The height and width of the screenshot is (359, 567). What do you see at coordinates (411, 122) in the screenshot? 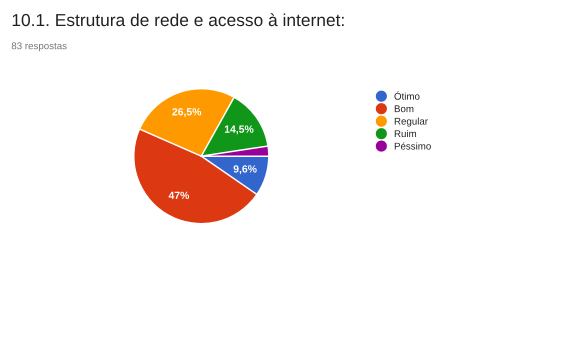
I see `legend-label: Regular` at bounding box center [411, 122].